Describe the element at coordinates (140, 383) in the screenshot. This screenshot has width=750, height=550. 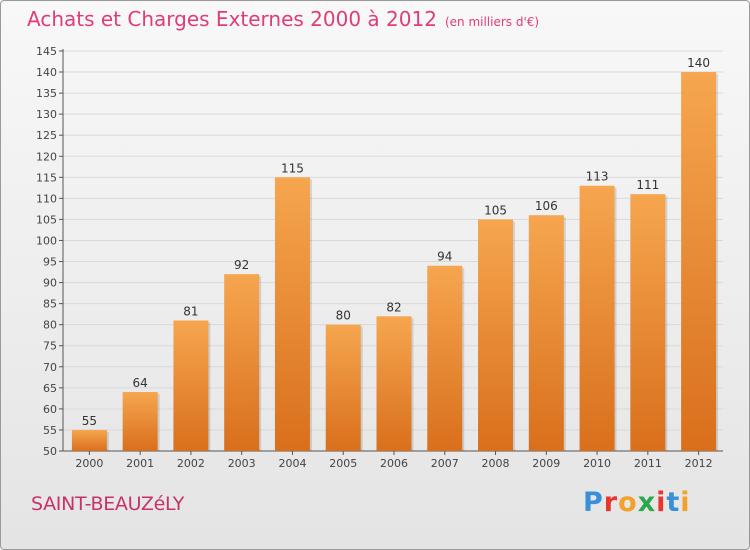
I see `bar-value-label: 64` at that location.